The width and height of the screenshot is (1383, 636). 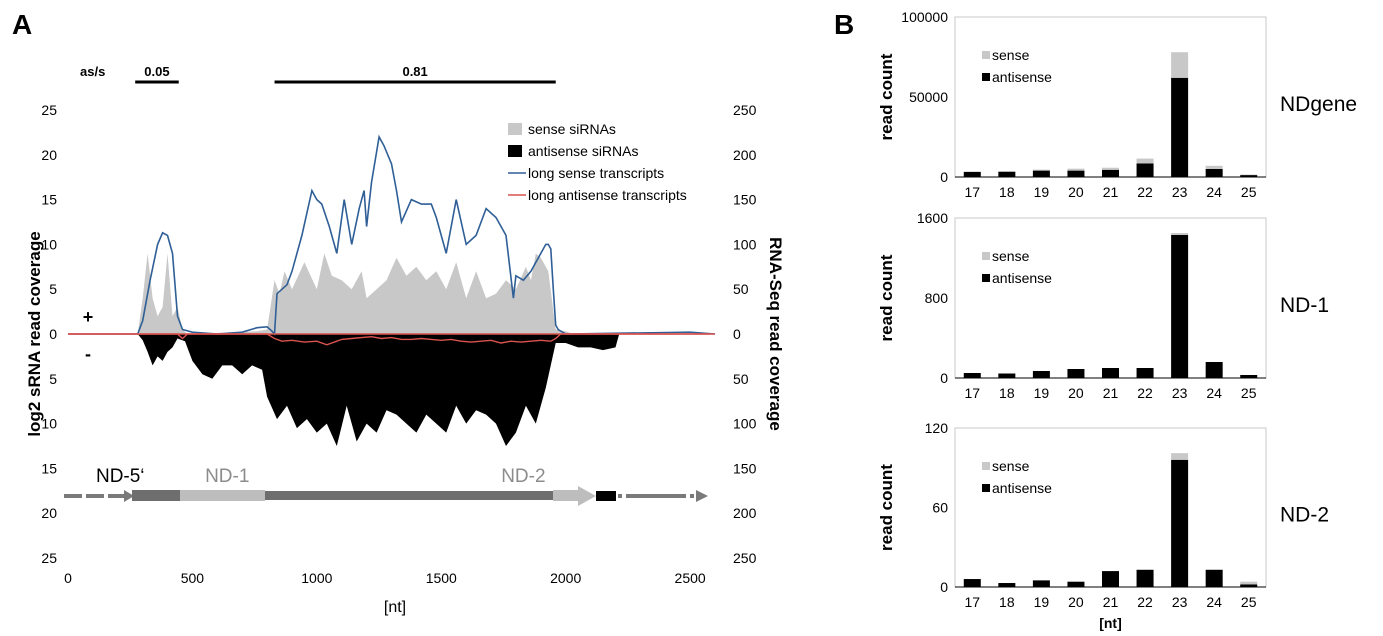 I want to click on legend-label: antisense siRNAs, so click(x=583, y=151).